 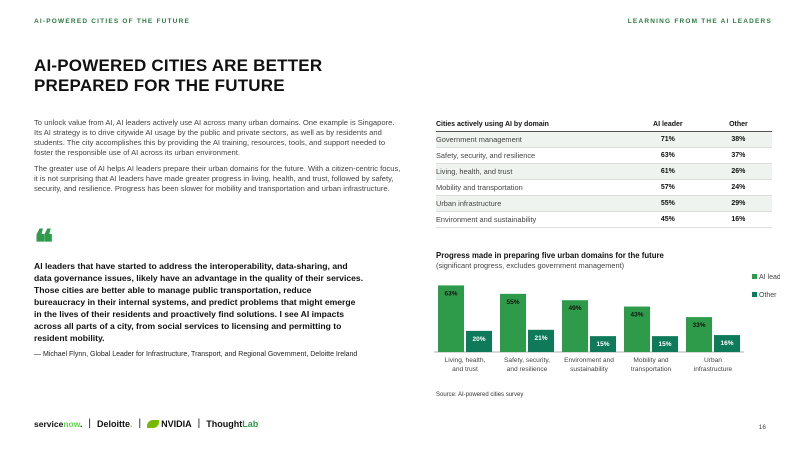 What do you see at coordinates (651, 360) in the screenshot?
I see `category-label: Mobility and` at bounding box center [651, 360].